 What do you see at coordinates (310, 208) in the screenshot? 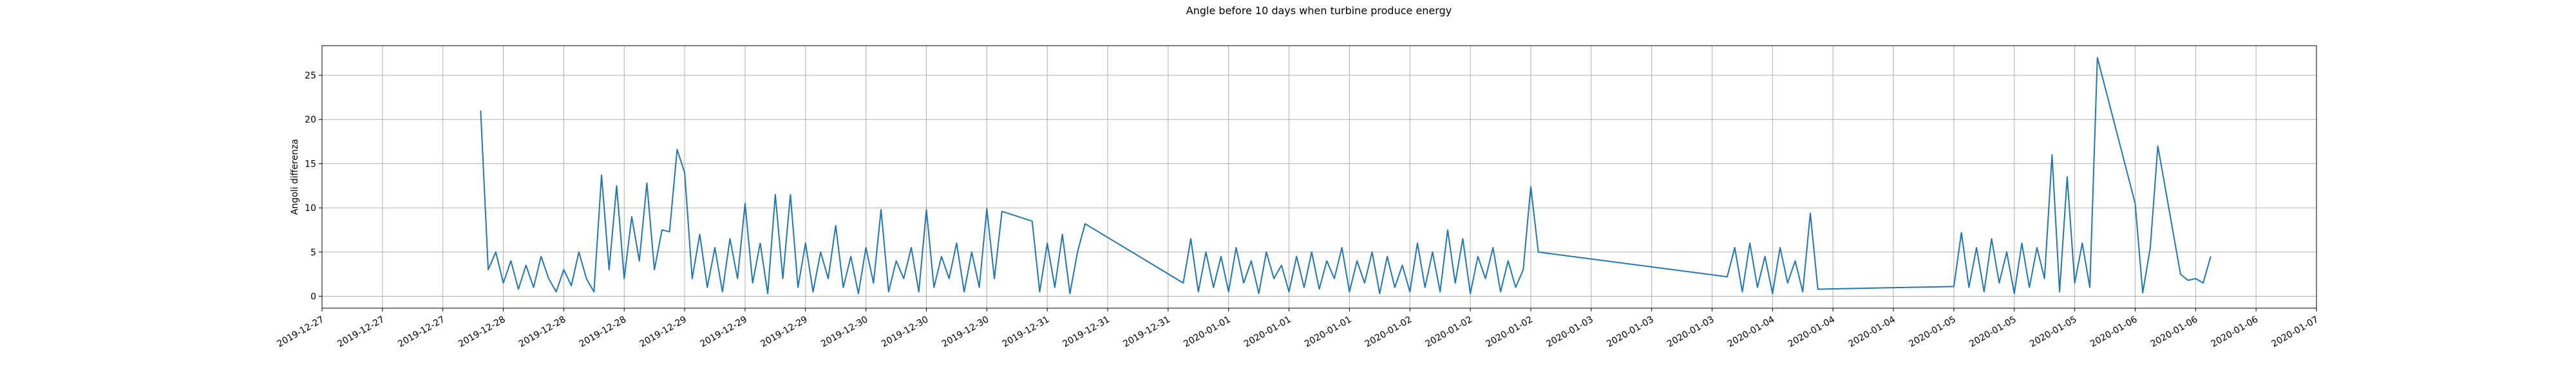
I see `y-tick-label: 10` at bounding box center [310, 208].